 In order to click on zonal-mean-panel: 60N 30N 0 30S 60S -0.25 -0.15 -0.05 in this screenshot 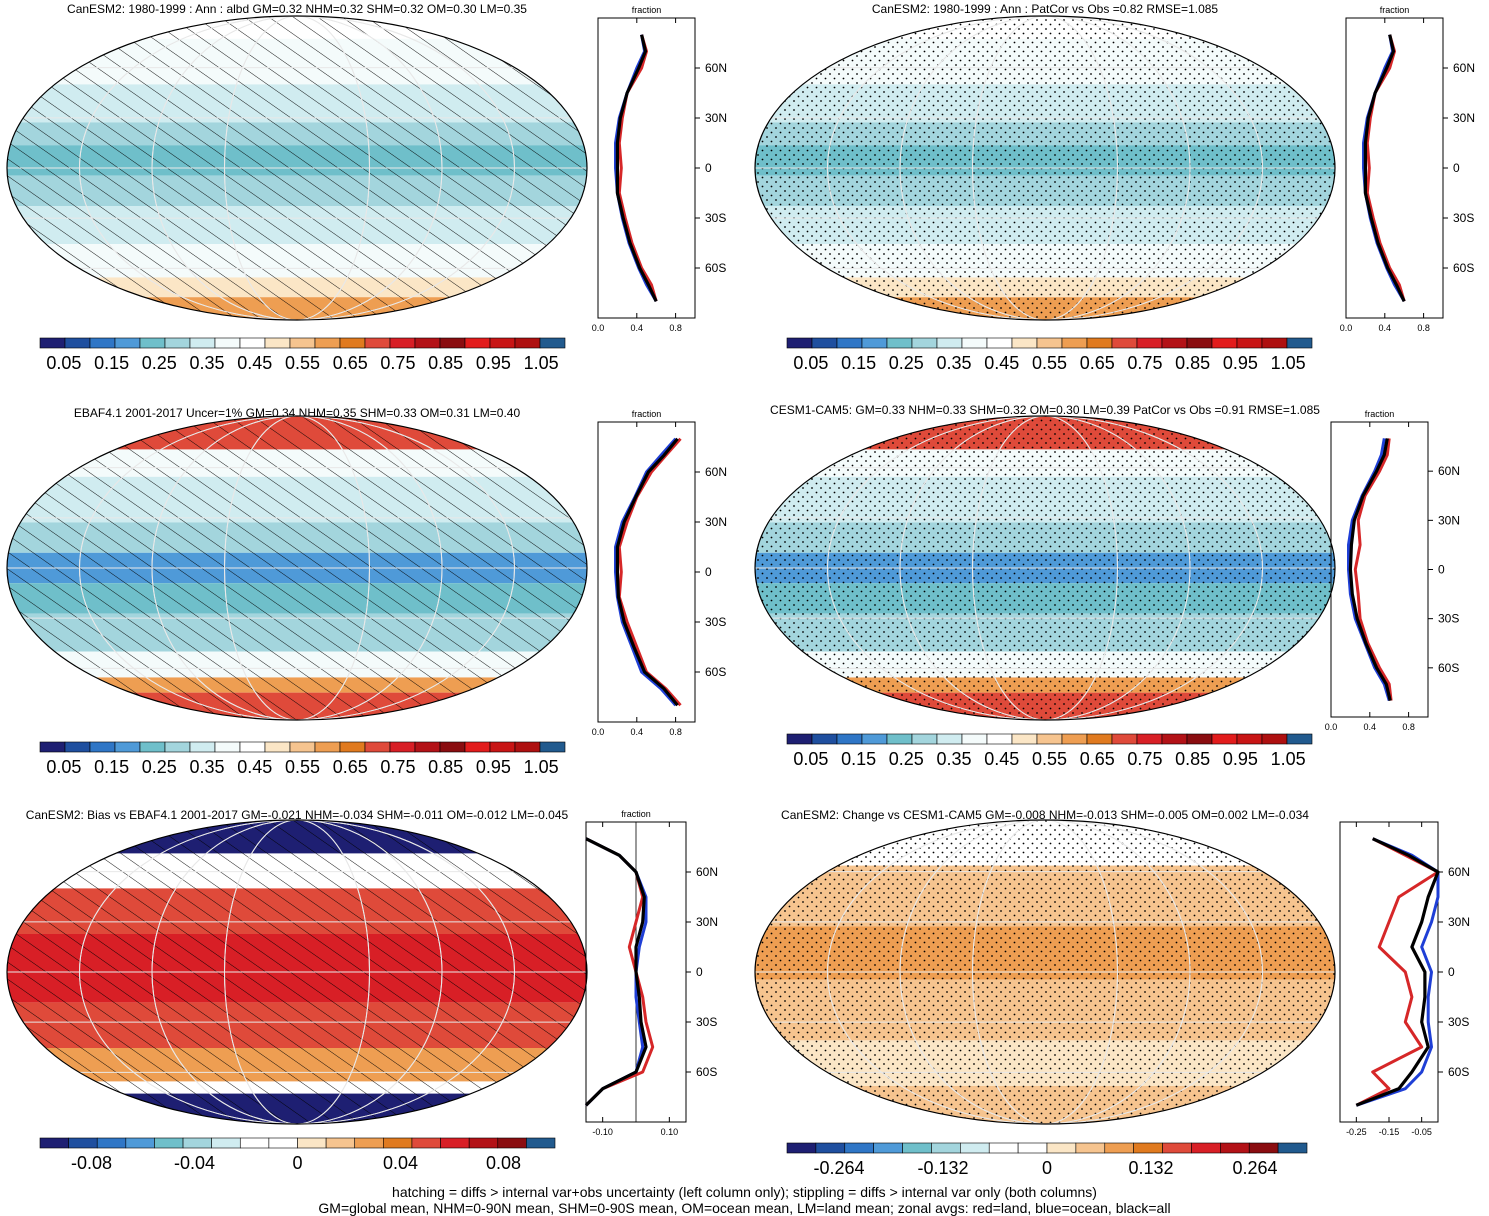, I will do `click(1404, 979)`.